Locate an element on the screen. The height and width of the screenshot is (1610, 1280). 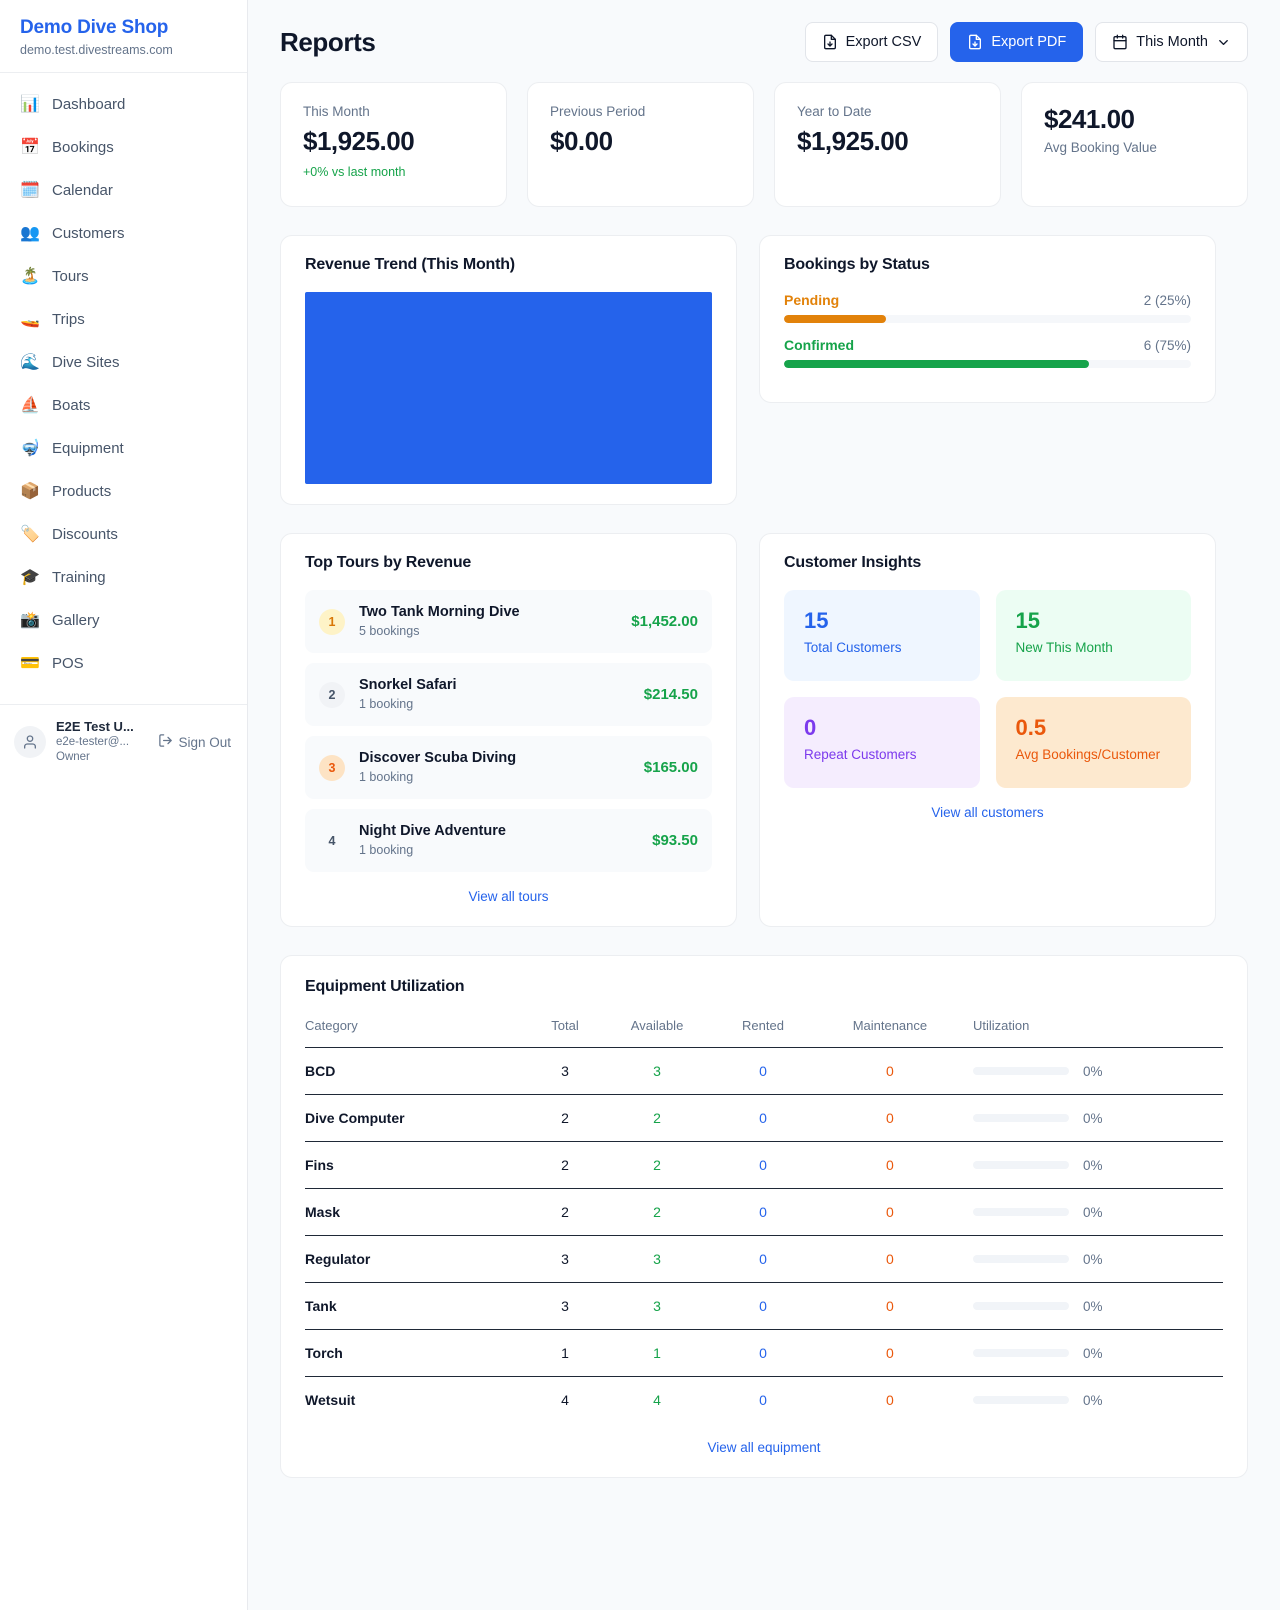
insight-value: 0.5 is located at coordinates (1031, 727).